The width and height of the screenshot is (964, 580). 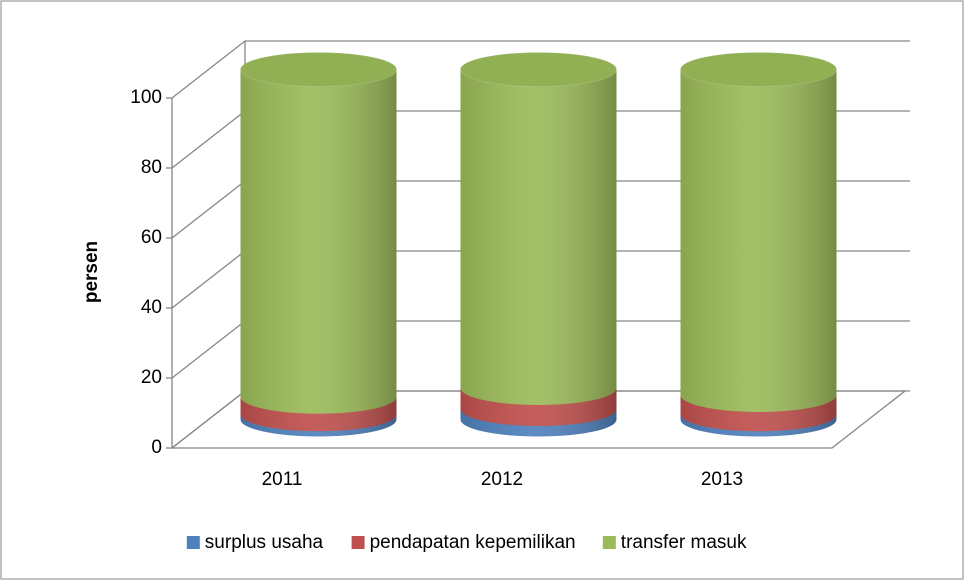 What do you see at coordinates (91, 272) in the screenshot?
I see `y-axis-label: persen` at bounding box center [91, 272].